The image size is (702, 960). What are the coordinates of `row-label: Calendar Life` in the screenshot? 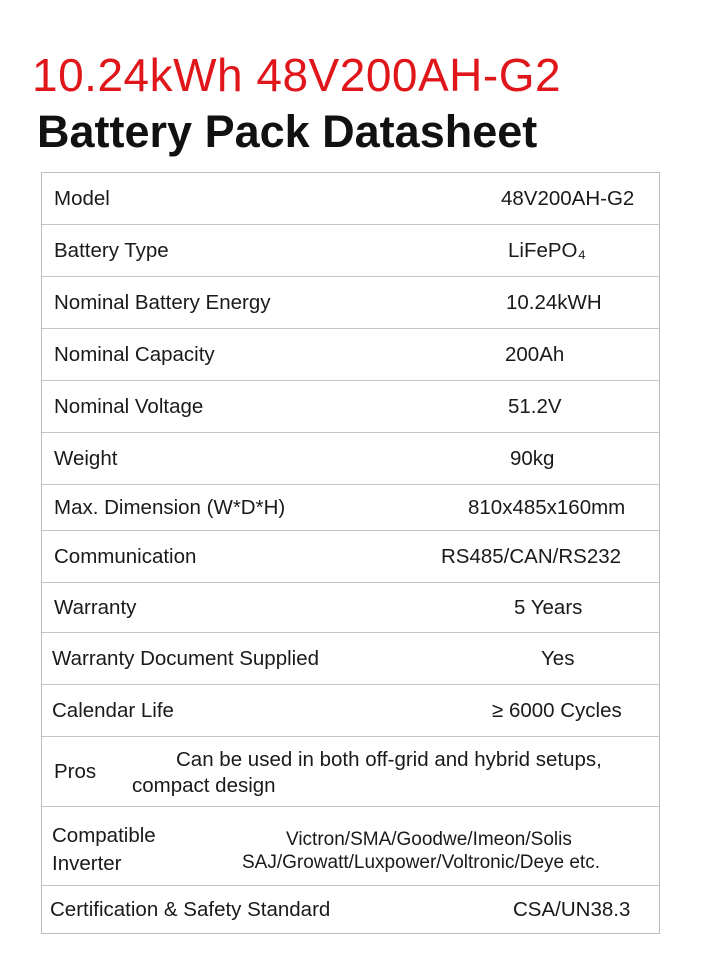 It's located at (113, 710).